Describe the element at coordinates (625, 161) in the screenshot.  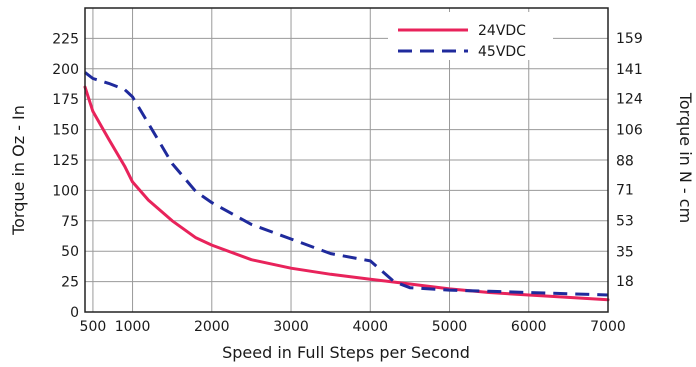
I see `right-y-tick-label: 88` at that location.